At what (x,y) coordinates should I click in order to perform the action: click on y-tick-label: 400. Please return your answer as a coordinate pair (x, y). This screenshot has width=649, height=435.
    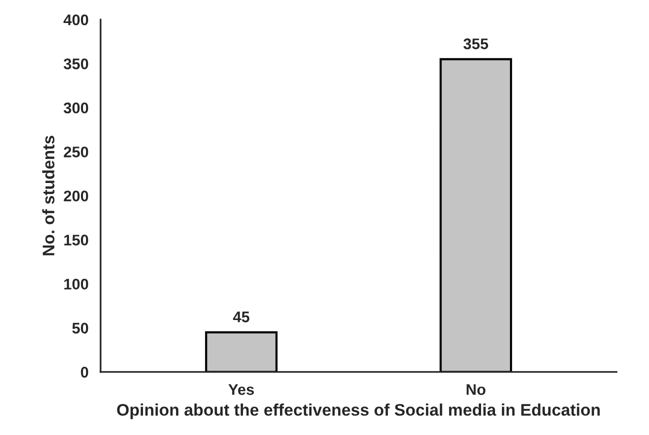
    Looking at the image, I should click on (76, 20).